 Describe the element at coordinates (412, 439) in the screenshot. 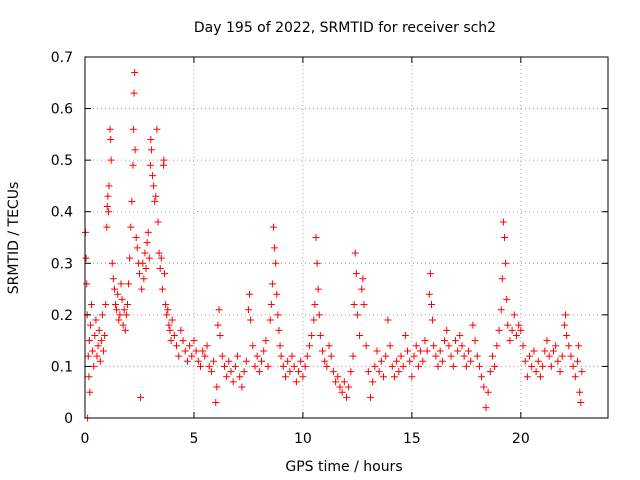

I see `x-tick-label: 15` at that location.